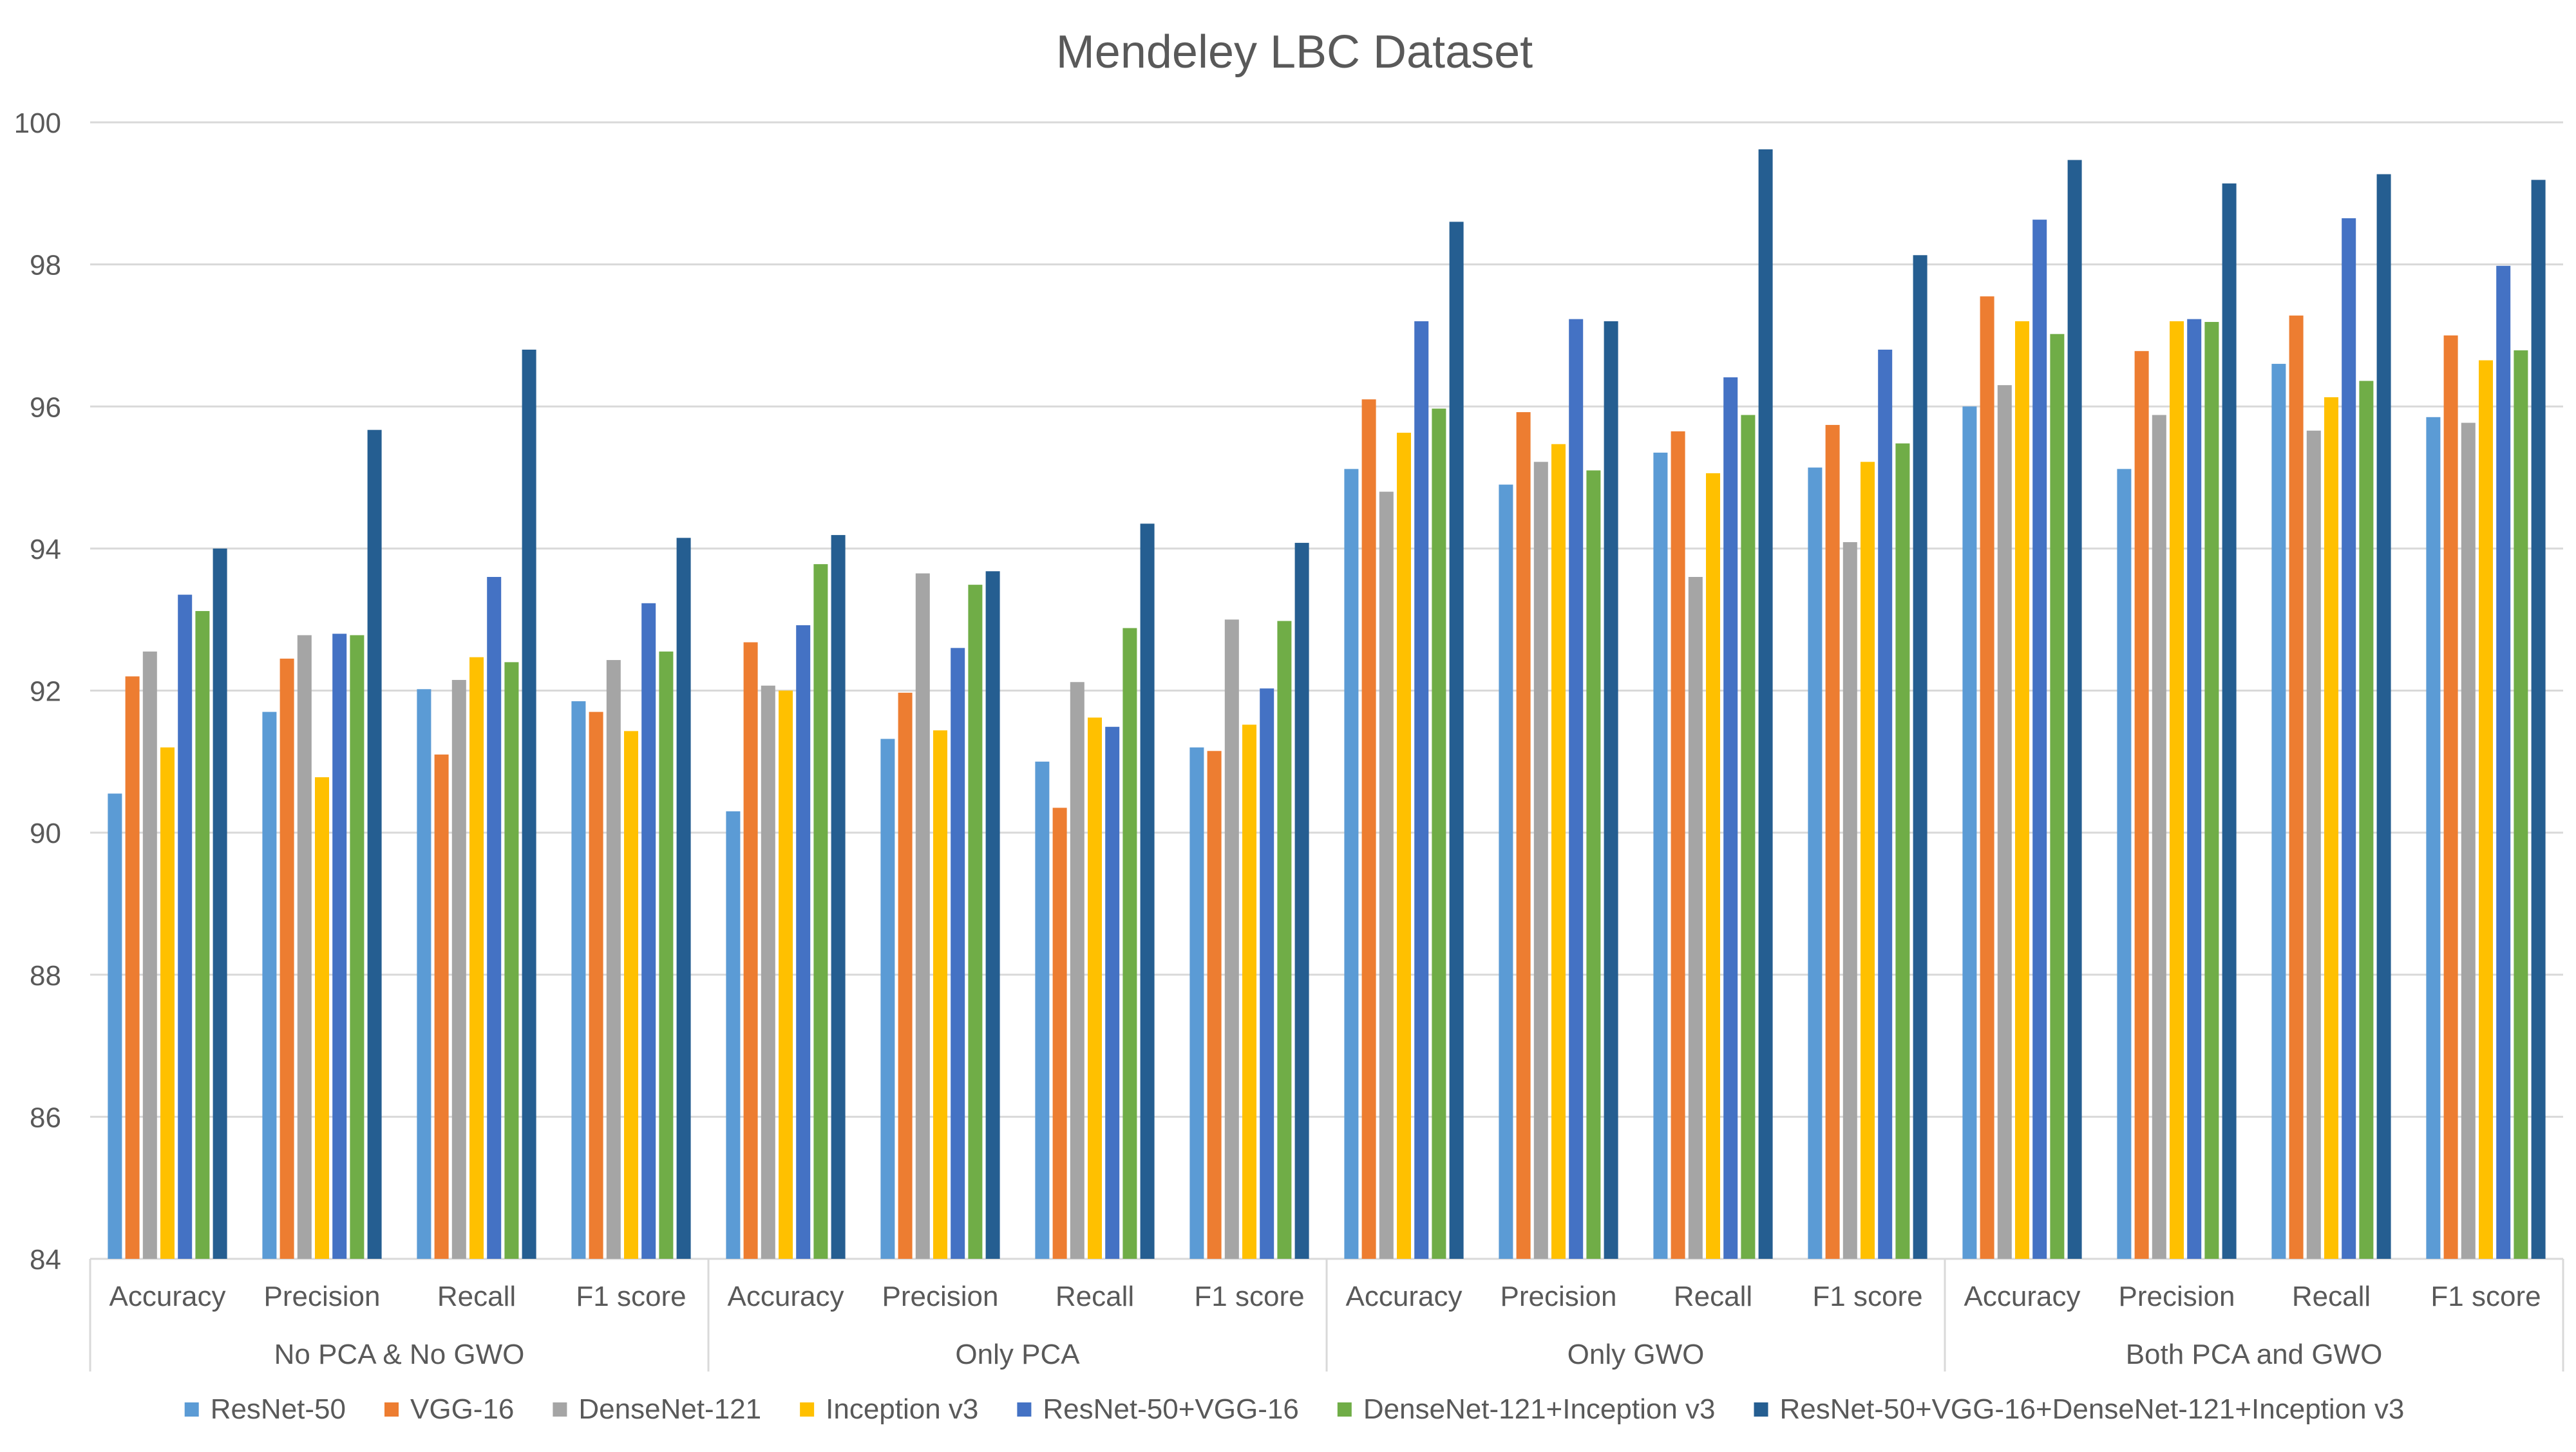 The height and width of the screenshot is (1452, 2576). I want to click on group-label: Only GWO, so click(1636, 1354).